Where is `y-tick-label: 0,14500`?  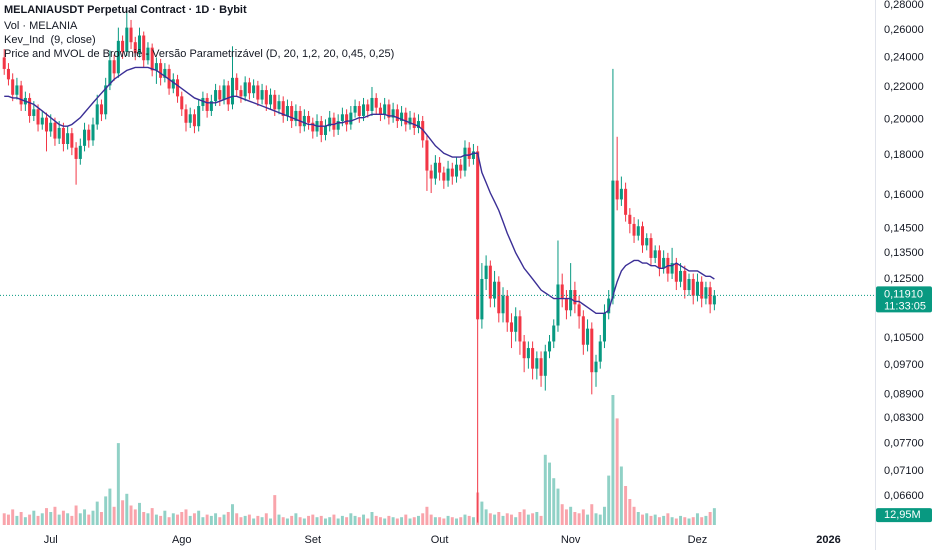
y-tick-label: 0,14500 is located at coordinates (904, 228).